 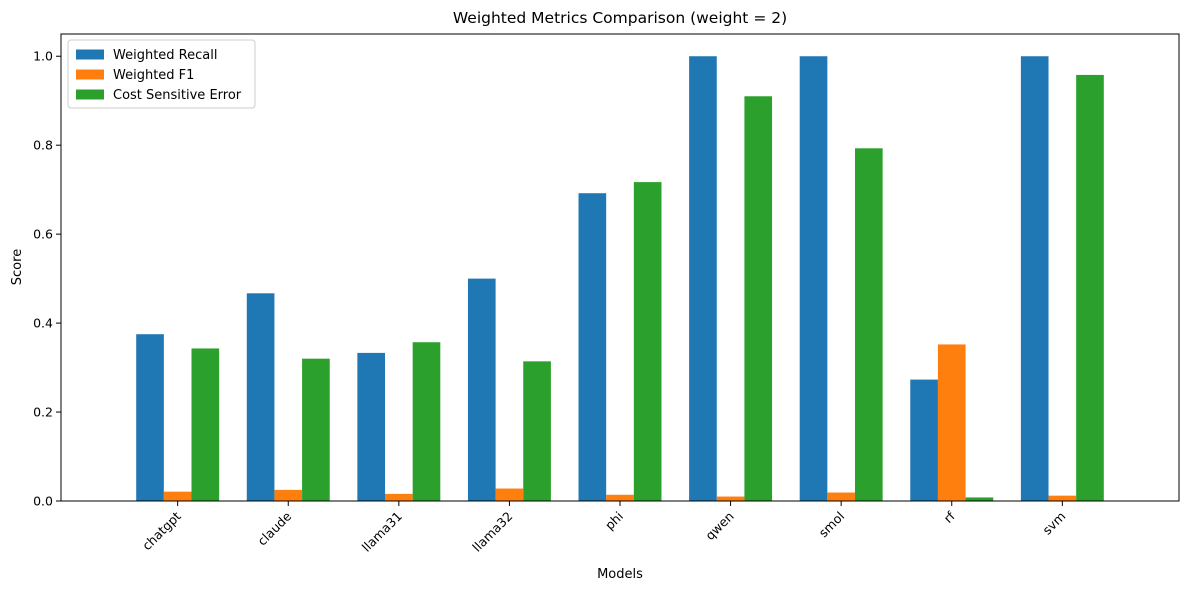 I want to click on y-axis-ticks: 0.0 0.2 0.4 0.6 0.8 1.0, so click(x=47, y=279).